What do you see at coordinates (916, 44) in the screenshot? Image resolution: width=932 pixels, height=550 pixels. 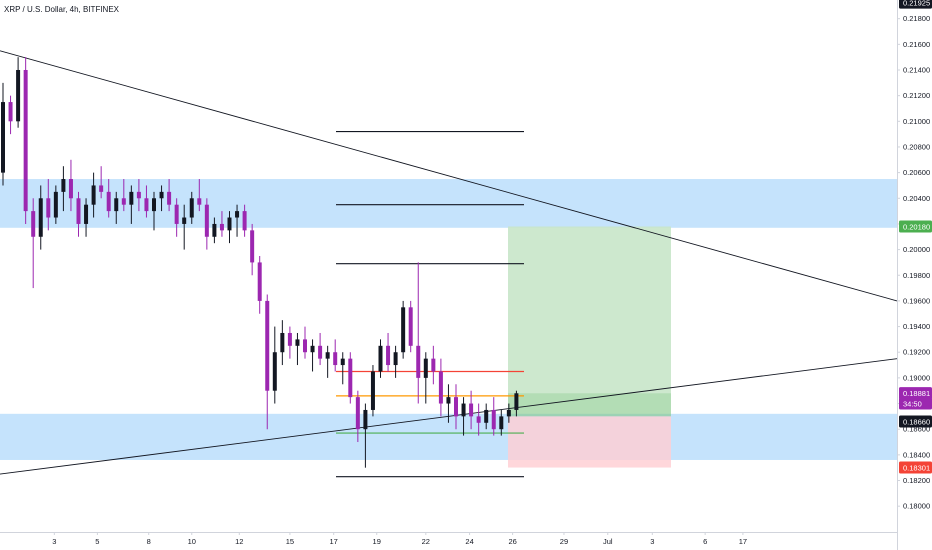 I see `y-tick-label: 0.21600` at bounding box center [916, 44].